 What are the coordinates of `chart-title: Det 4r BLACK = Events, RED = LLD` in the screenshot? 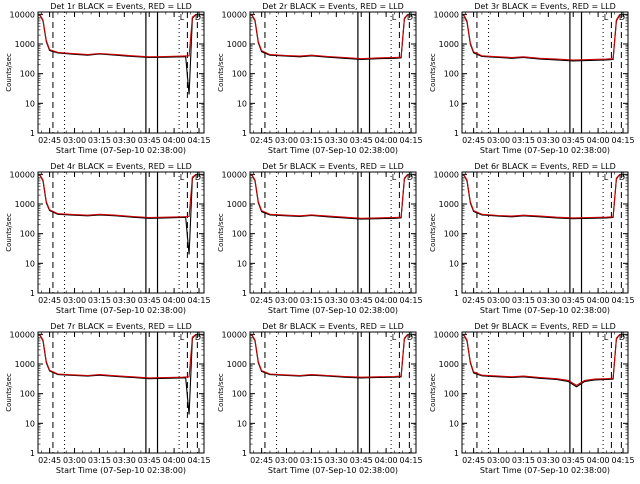 It's located at (121, 166).